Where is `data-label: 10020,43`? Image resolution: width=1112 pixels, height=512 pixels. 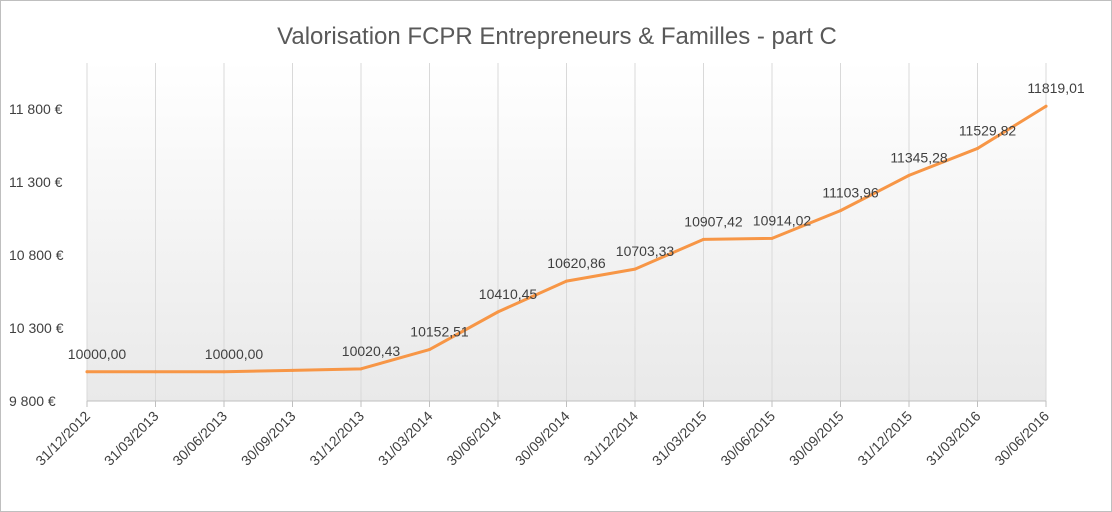 data-label: 10020,43 is located at coordinates (371, 351).